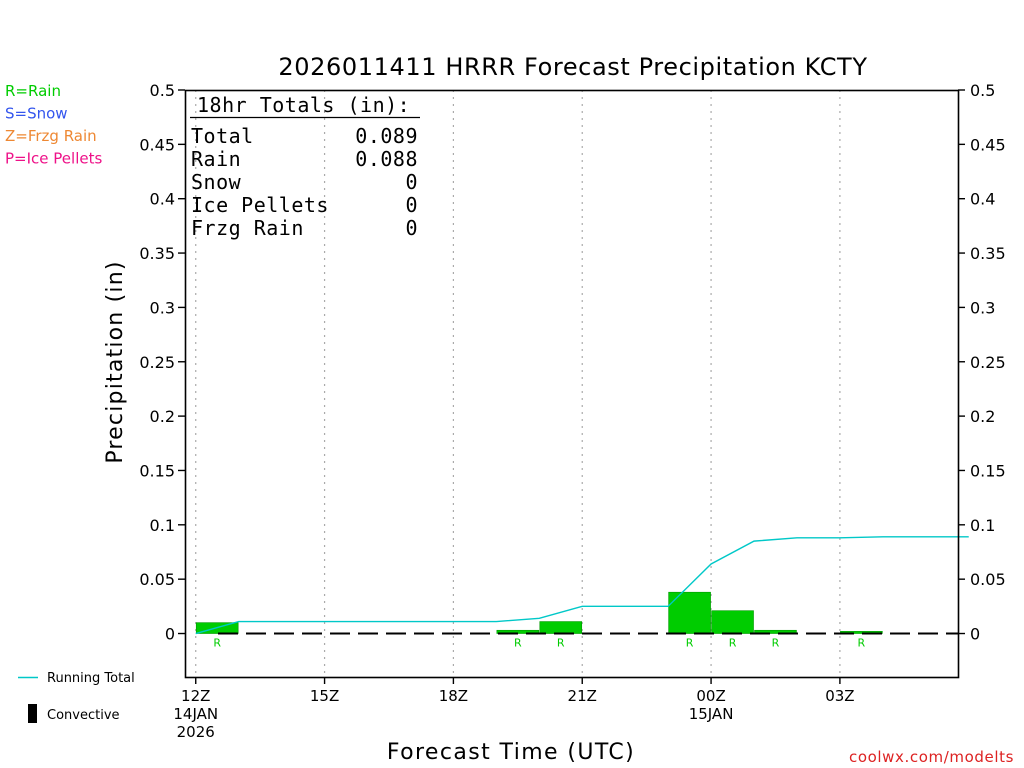 The image size is (1024, 768). What do you see at coordinates (260, 205) in the screenshot?
I see `totals-row-label: Ice Pellets` at bounding box center [260, 205].